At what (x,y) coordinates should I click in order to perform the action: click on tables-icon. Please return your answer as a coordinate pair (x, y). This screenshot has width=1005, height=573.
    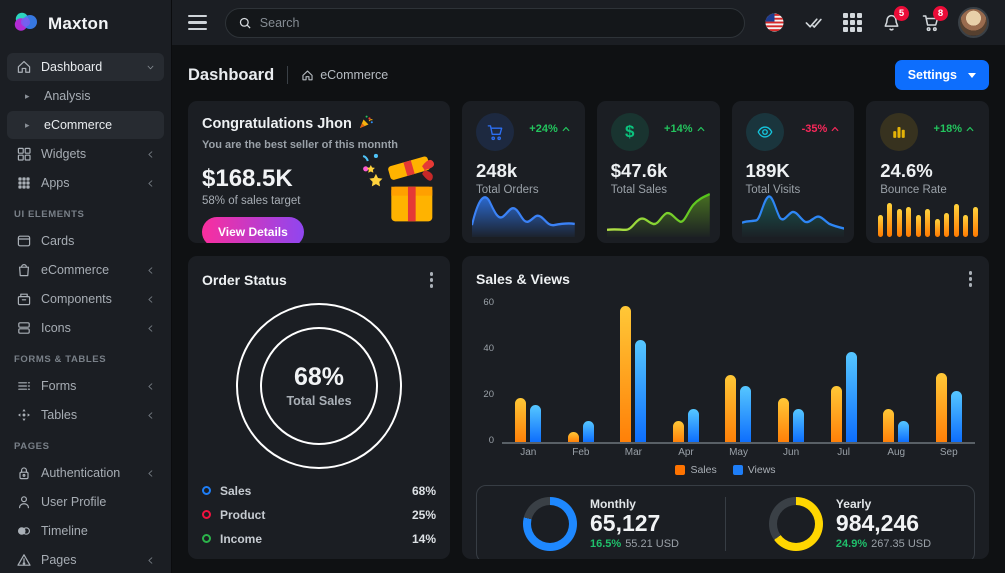
    Looking at the image, I should click on (23, 415).